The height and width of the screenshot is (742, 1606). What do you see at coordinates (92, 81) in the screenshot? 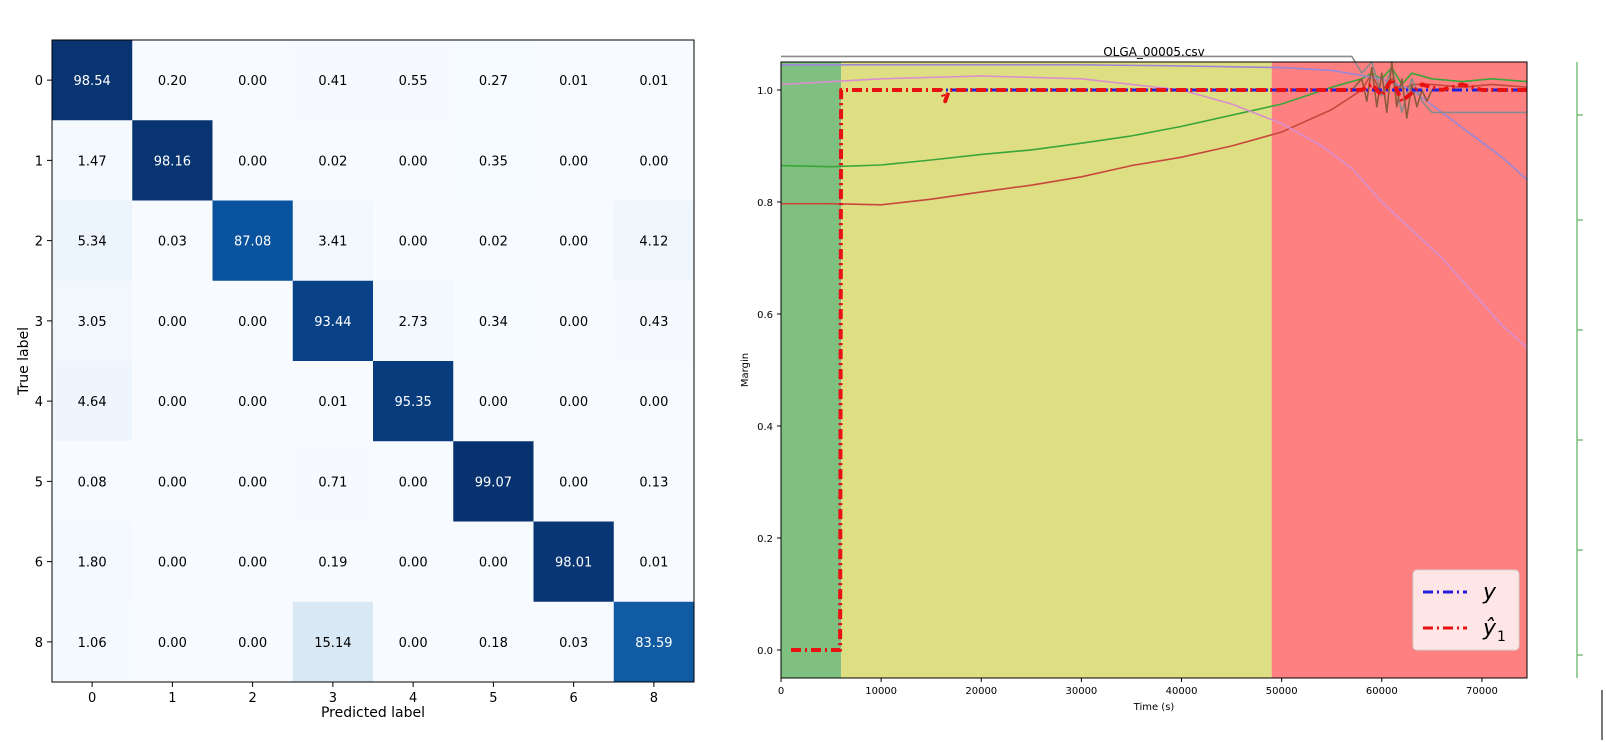
I see `cell-value-label: 98.54` at bounding box center [92, 81].